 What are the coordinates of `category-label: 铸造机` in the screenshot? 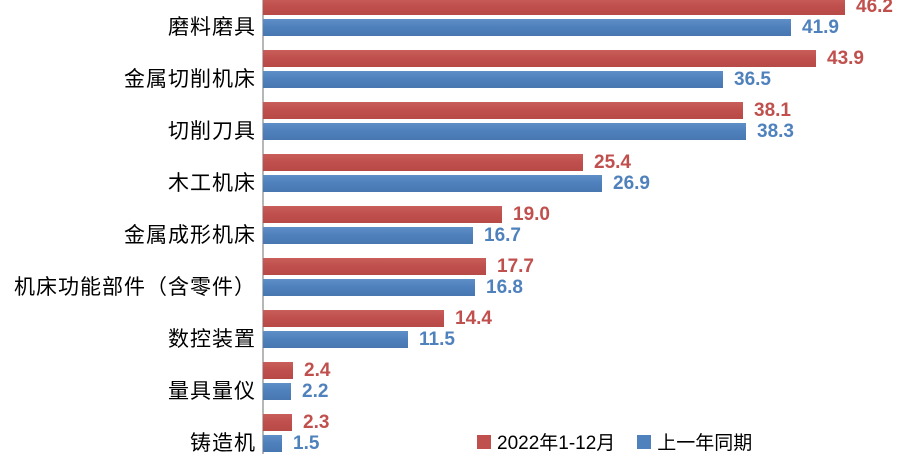 It's located at (223, 442).